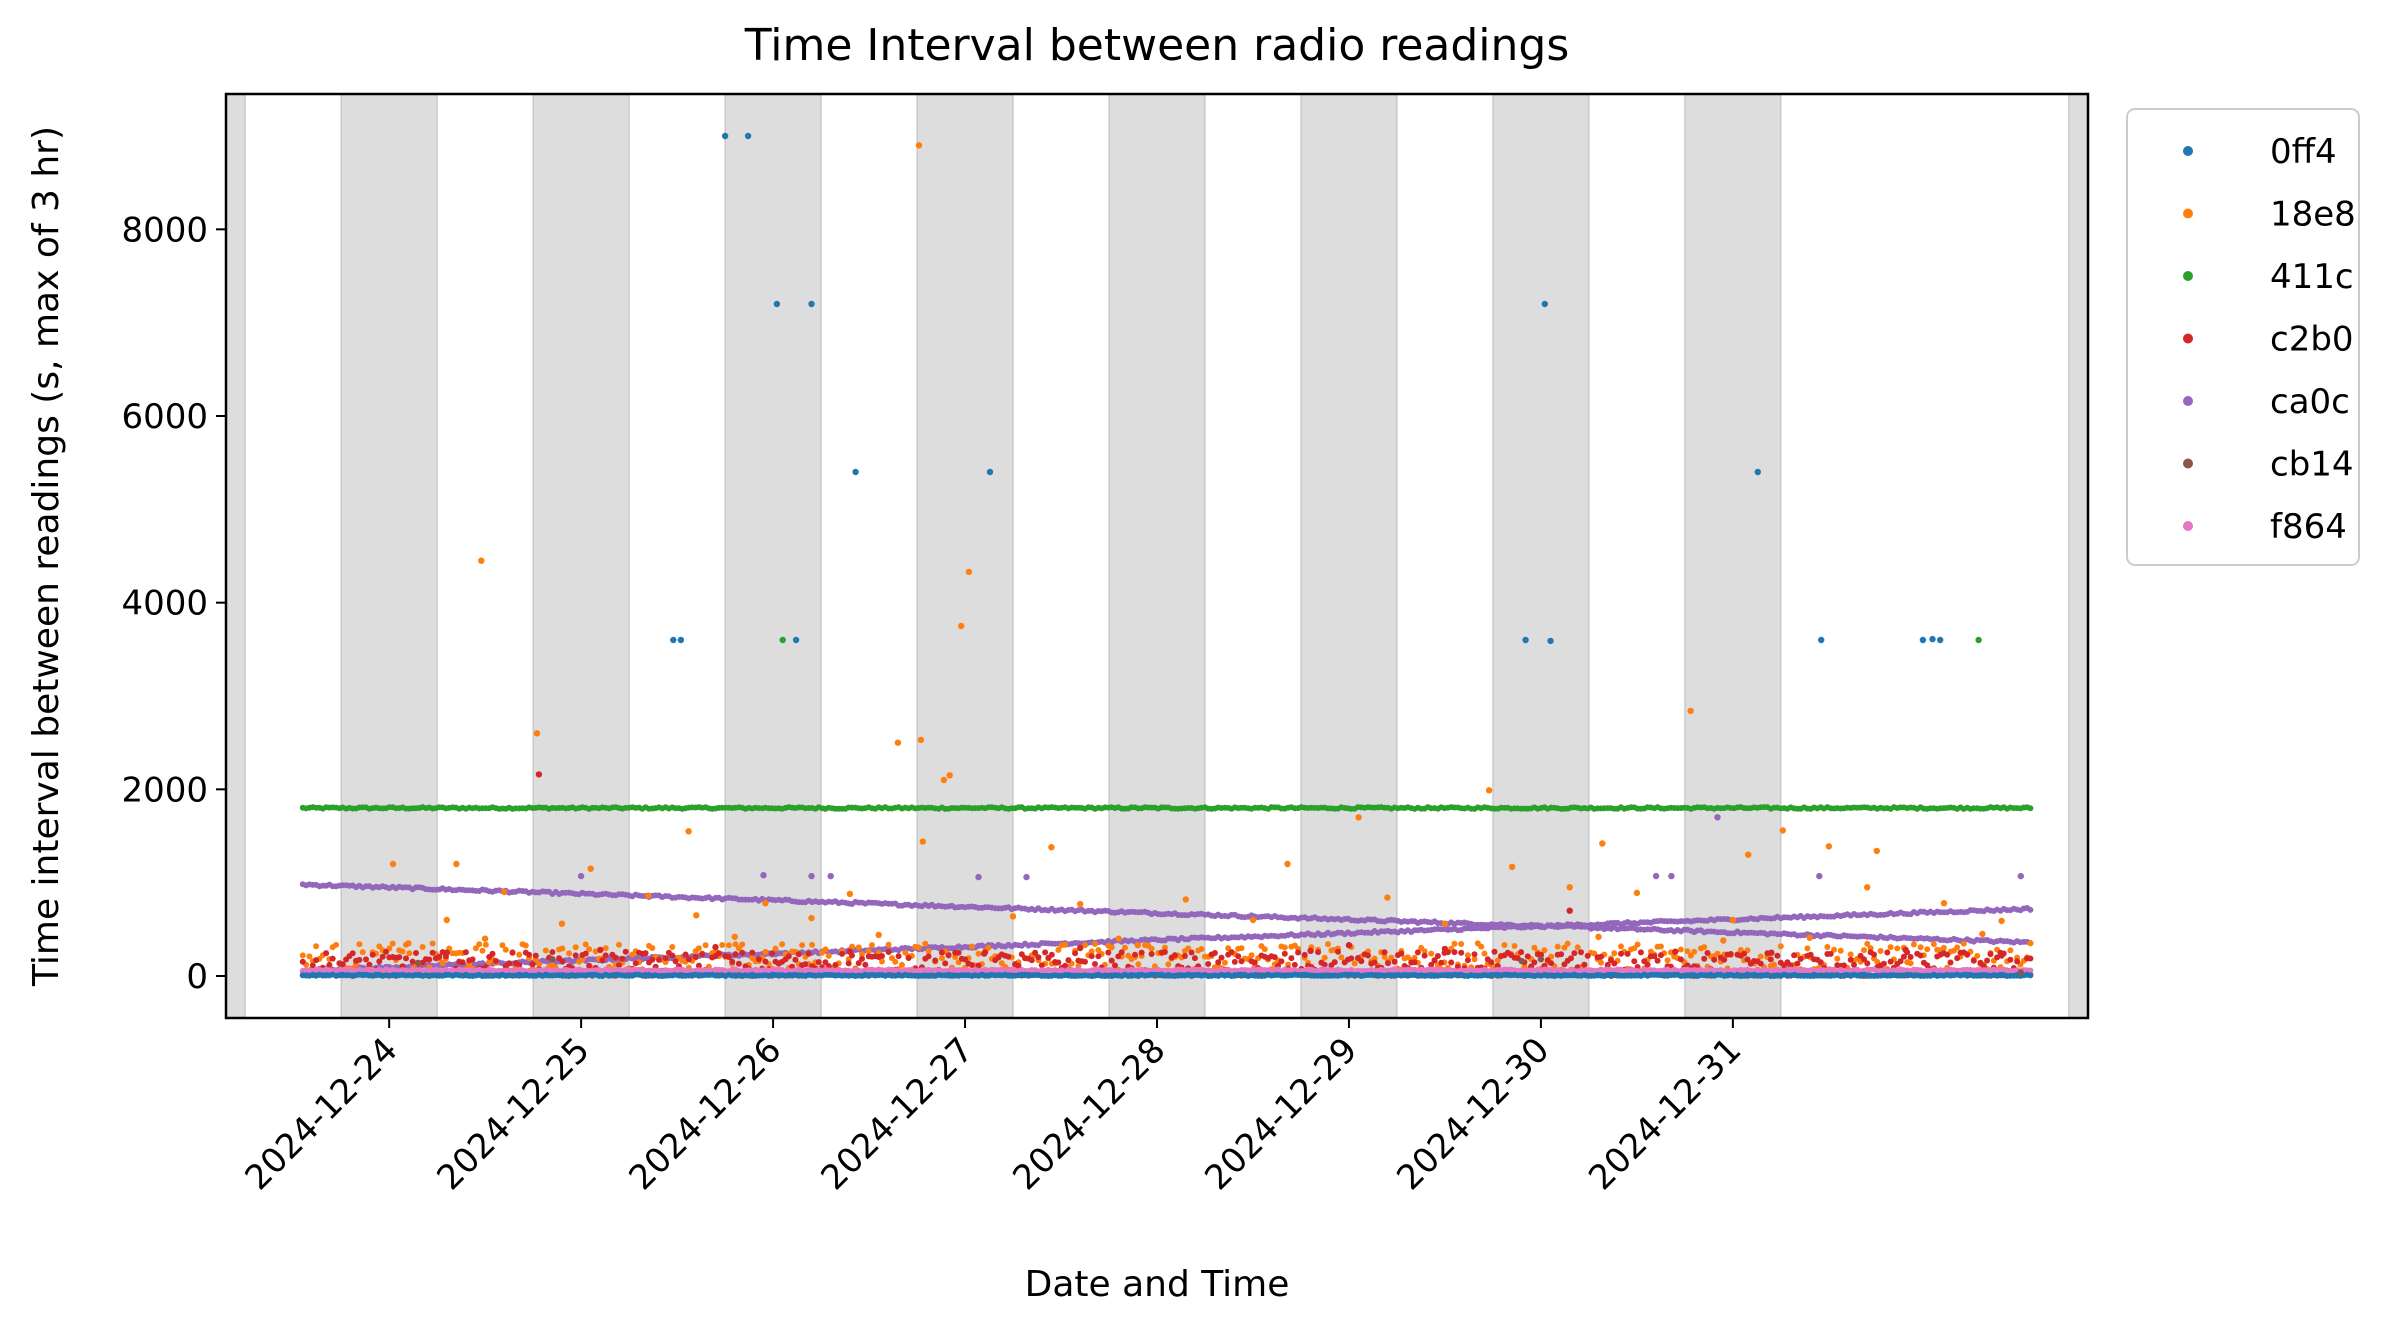 The height and width of the screenshot is (1339, 2408). What do you see at coordinates (2188, 338) in the screenshot?
I see `legend-marker-c2b0` at bounding box center [2188, 338].